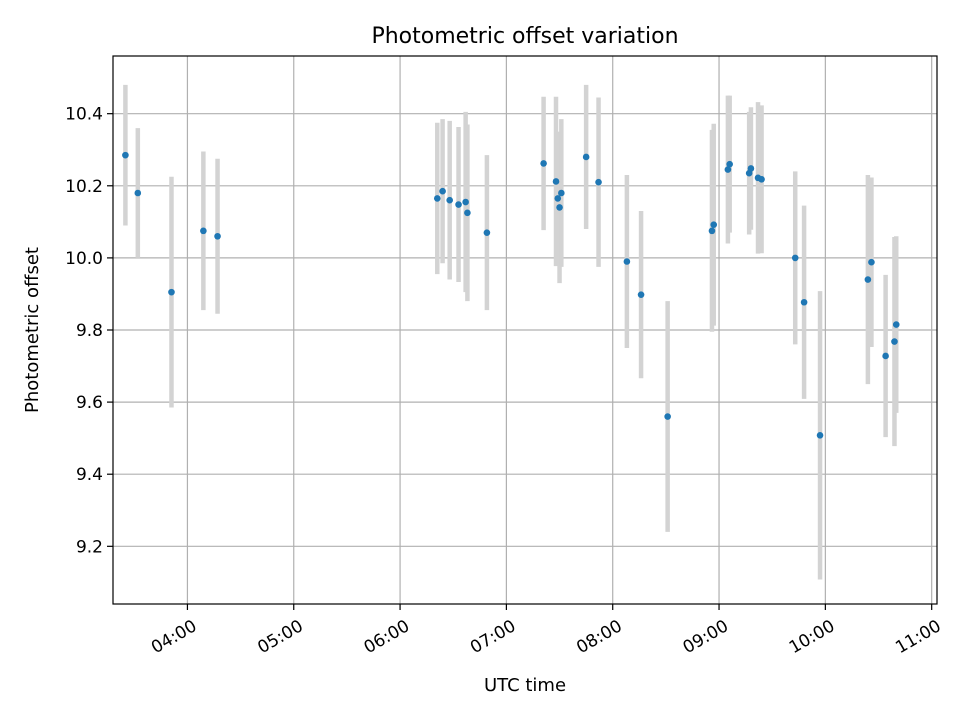  What do you see at coordinates (84, 259) in the screenshot?
I see `y-tick-label: 10.0` at bounding box center [84, 259].